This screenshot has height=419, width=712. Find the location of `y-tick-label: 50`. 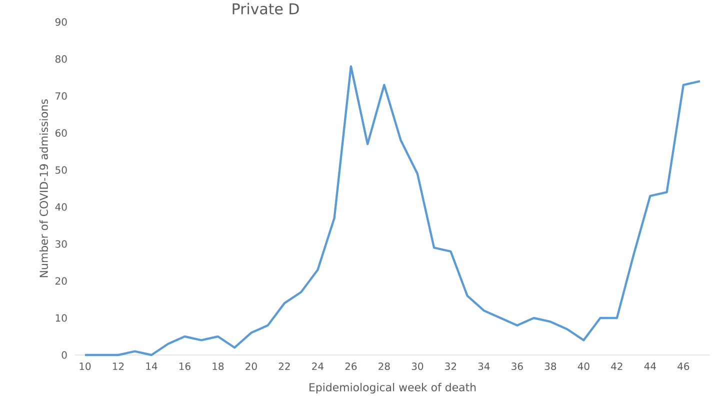

y-tick-label: 50 is located at coordinates (61, 170).